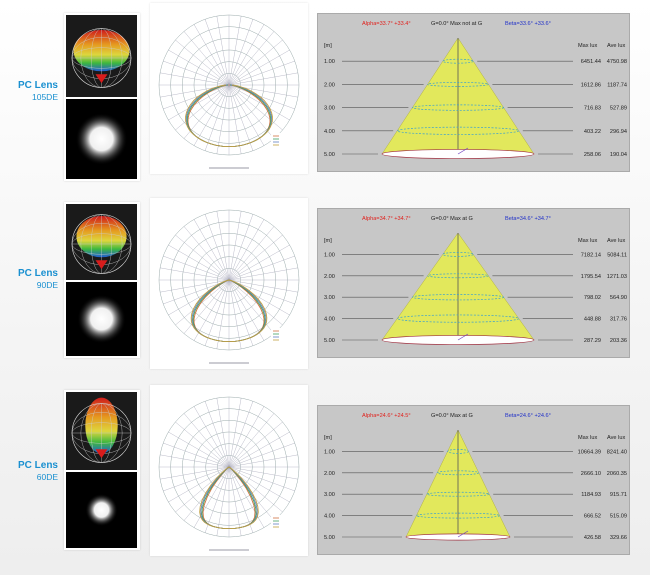 The height and width of the screenshot is (575, 650). Describe the element at coordinates (592, 538) in the screenshot. I see `max-lux-value: 426.58` at that location.